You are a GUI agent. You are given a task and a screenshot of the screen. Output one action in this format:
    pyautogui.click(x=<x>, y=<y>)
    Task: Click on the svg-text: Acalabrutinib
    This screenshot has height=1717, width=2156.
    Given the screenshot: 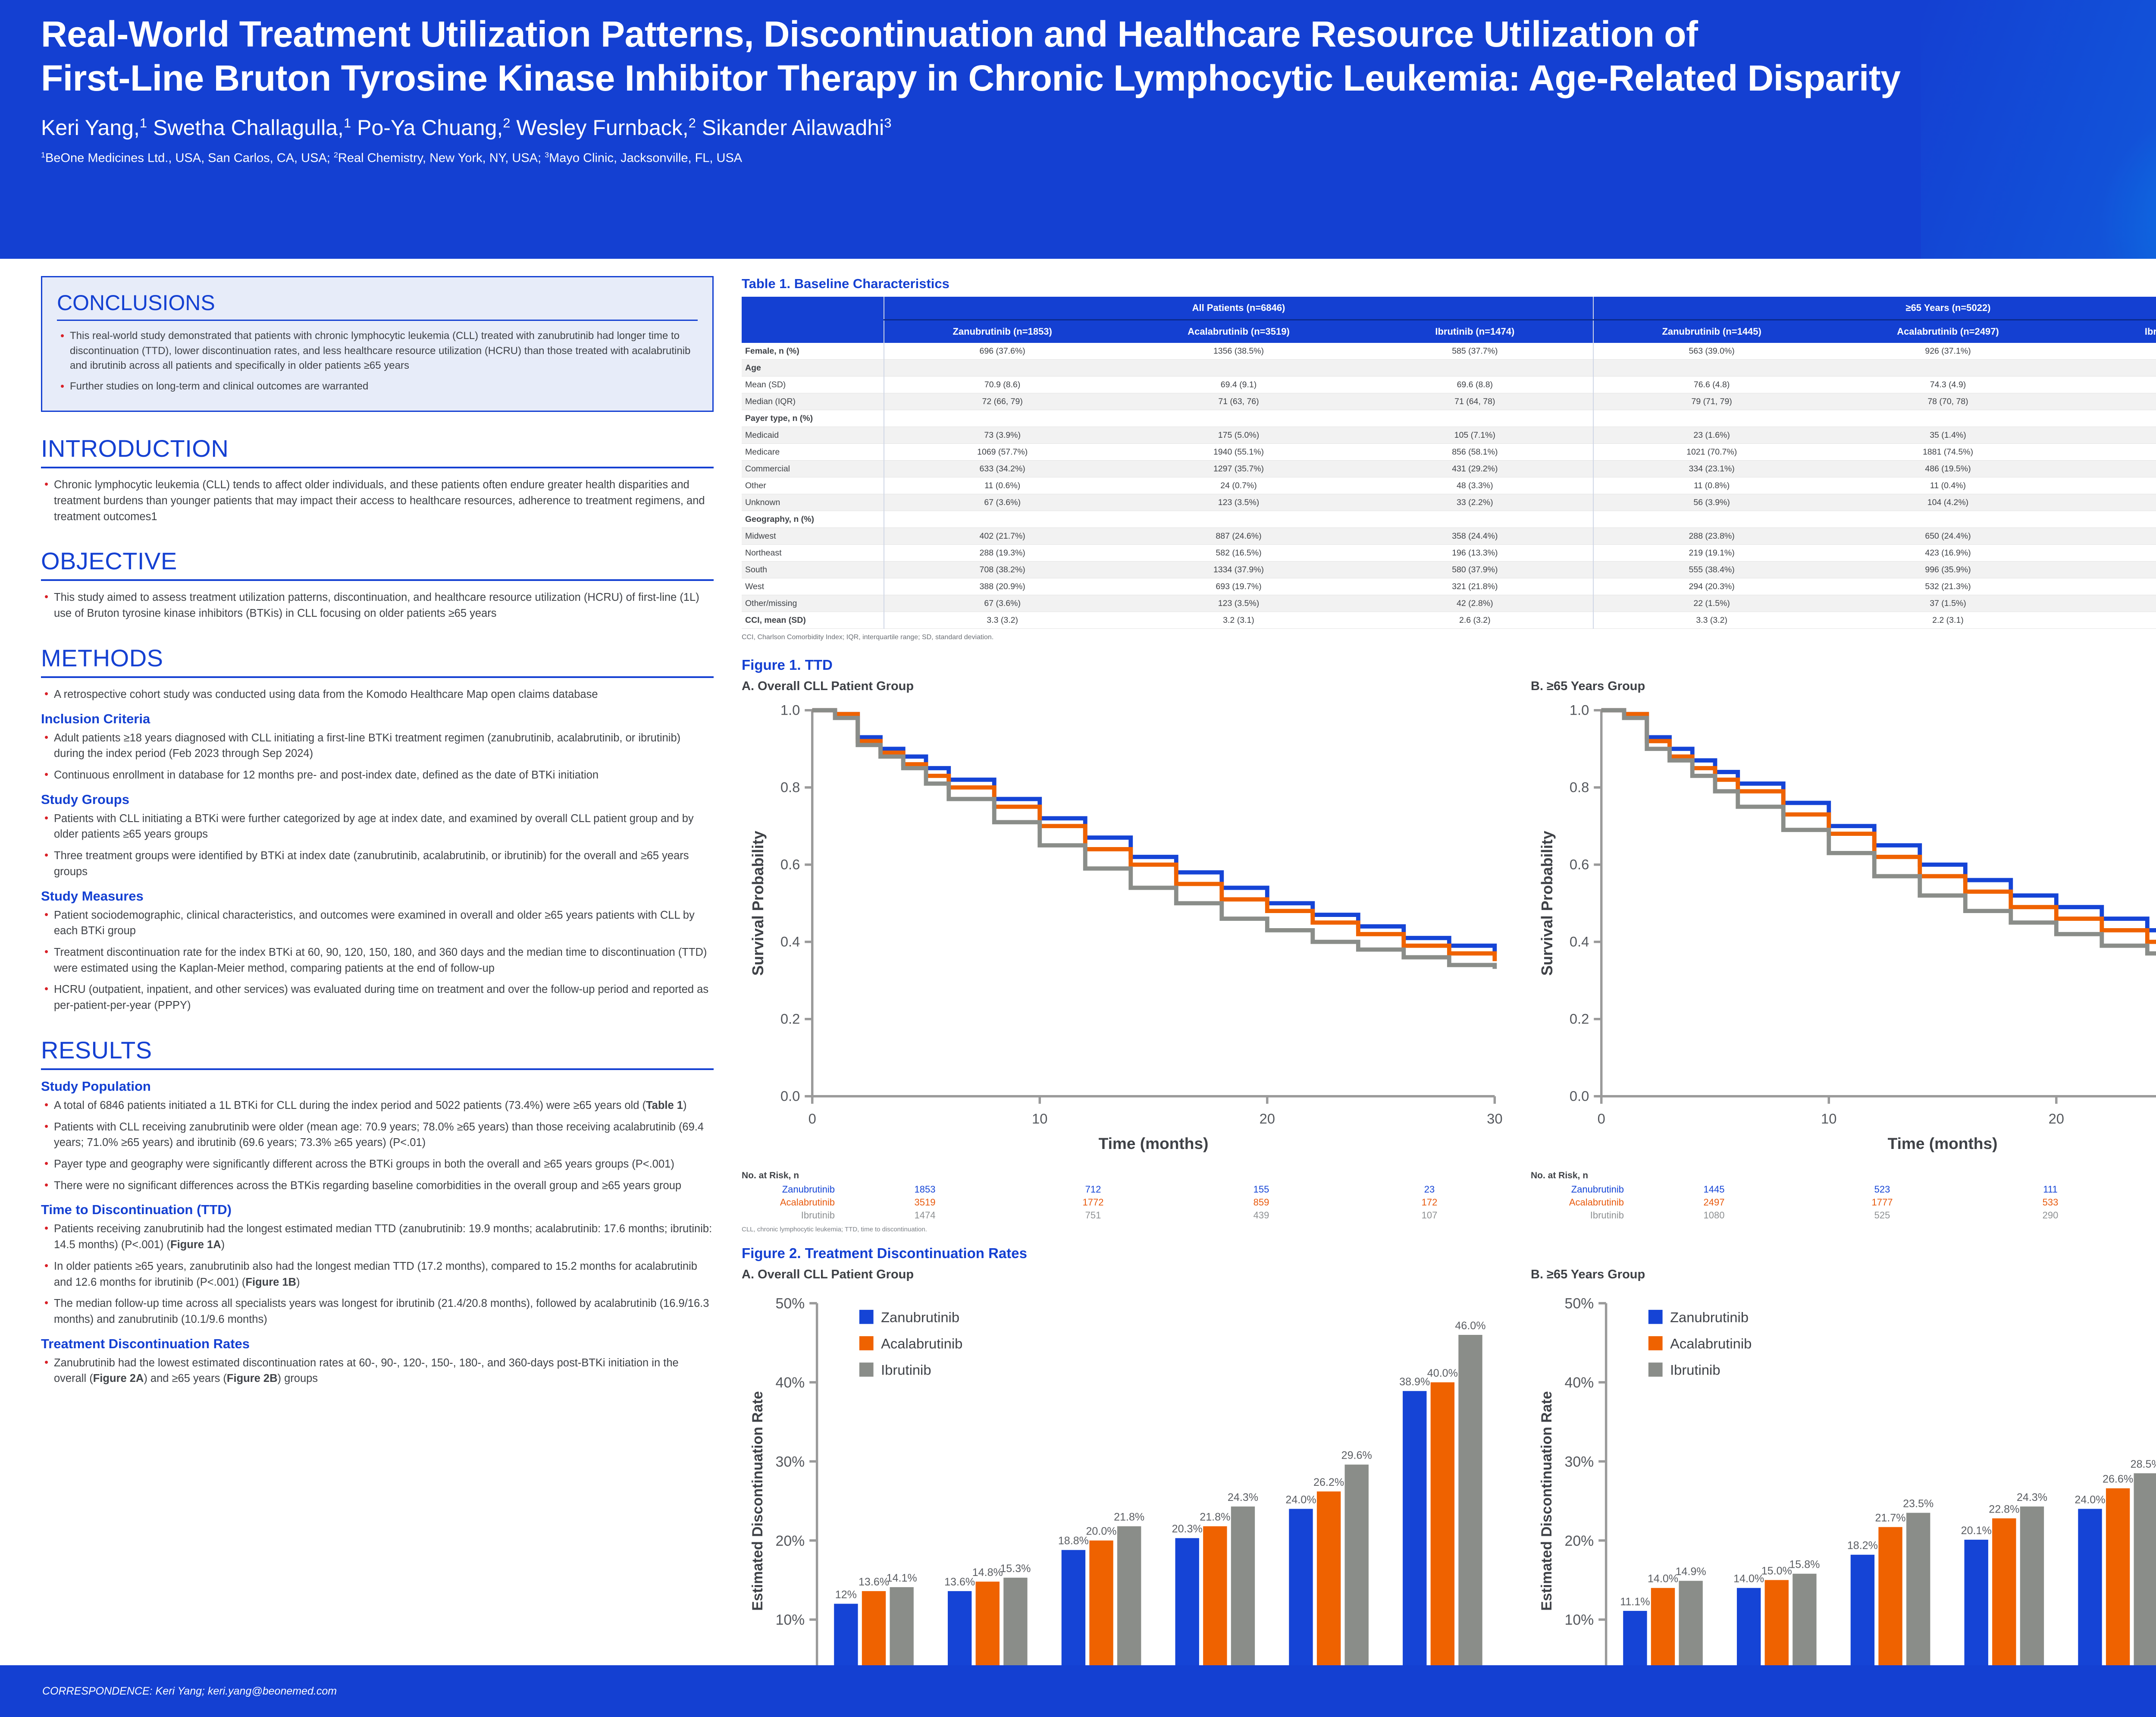 What is the action you would take?
    pyautogui.click(x=921, y=1344)
    